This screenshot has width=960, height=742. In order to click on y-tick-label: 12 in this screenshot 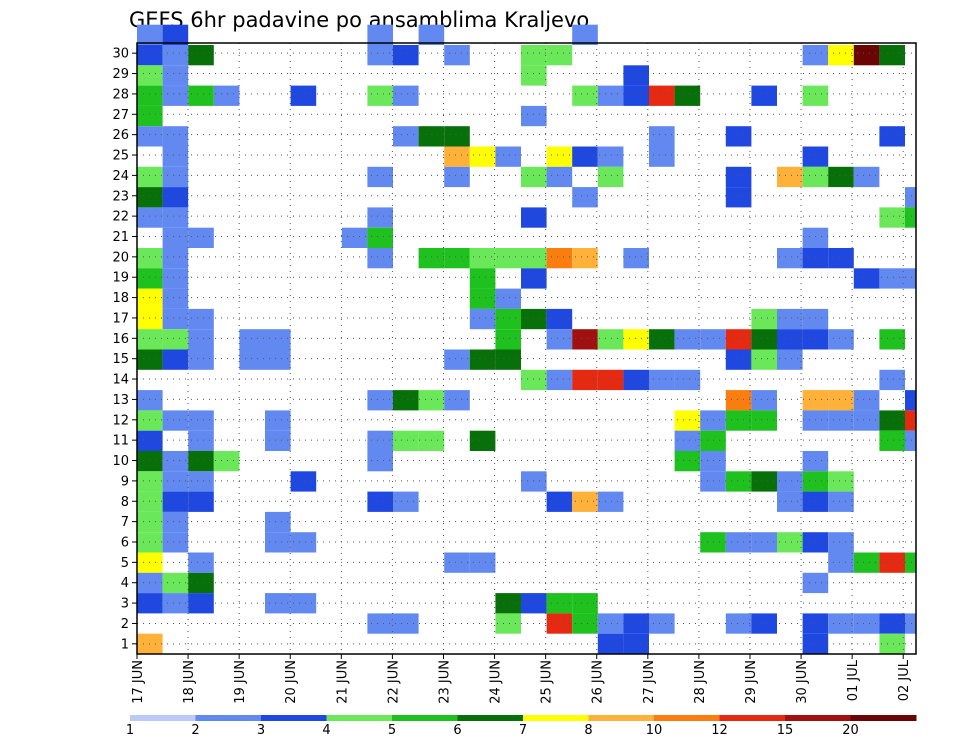, I will do `click(120, 420)`.